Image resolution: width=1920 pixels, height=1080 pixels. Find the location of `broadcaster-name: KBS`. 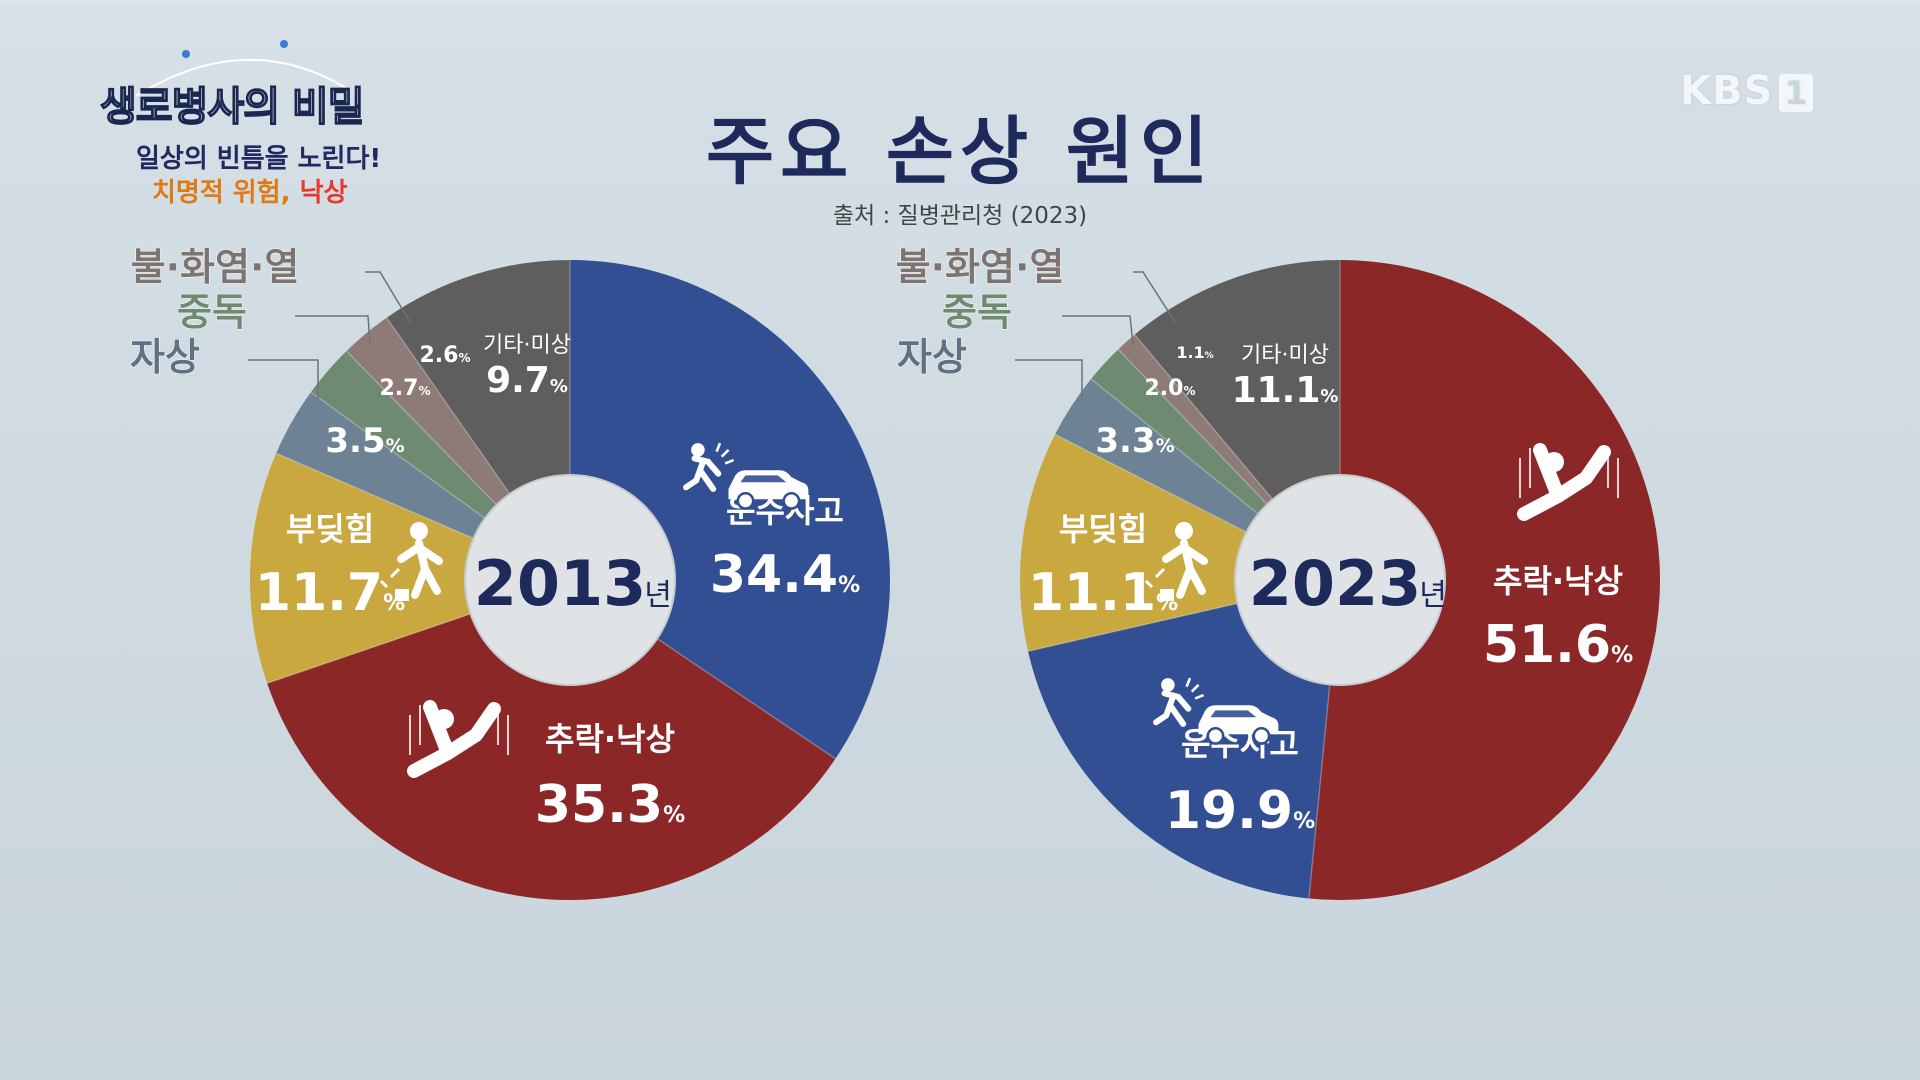

broadcaster-name: KBS is located at coordinates (1727, 91).